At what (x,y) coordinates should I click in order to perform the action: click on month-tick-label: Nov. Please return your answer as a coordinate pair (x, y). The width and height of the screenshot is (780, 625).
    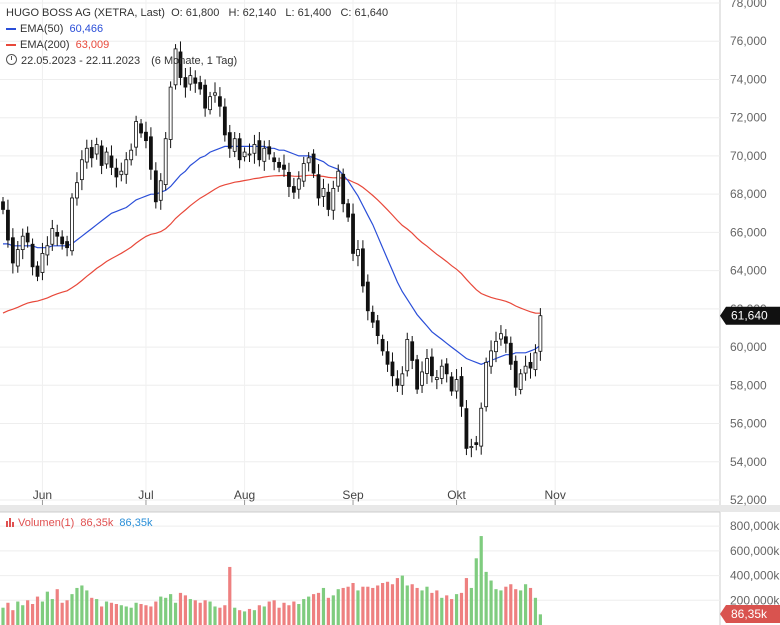
    Looking at the image, I should click on (554, 495).